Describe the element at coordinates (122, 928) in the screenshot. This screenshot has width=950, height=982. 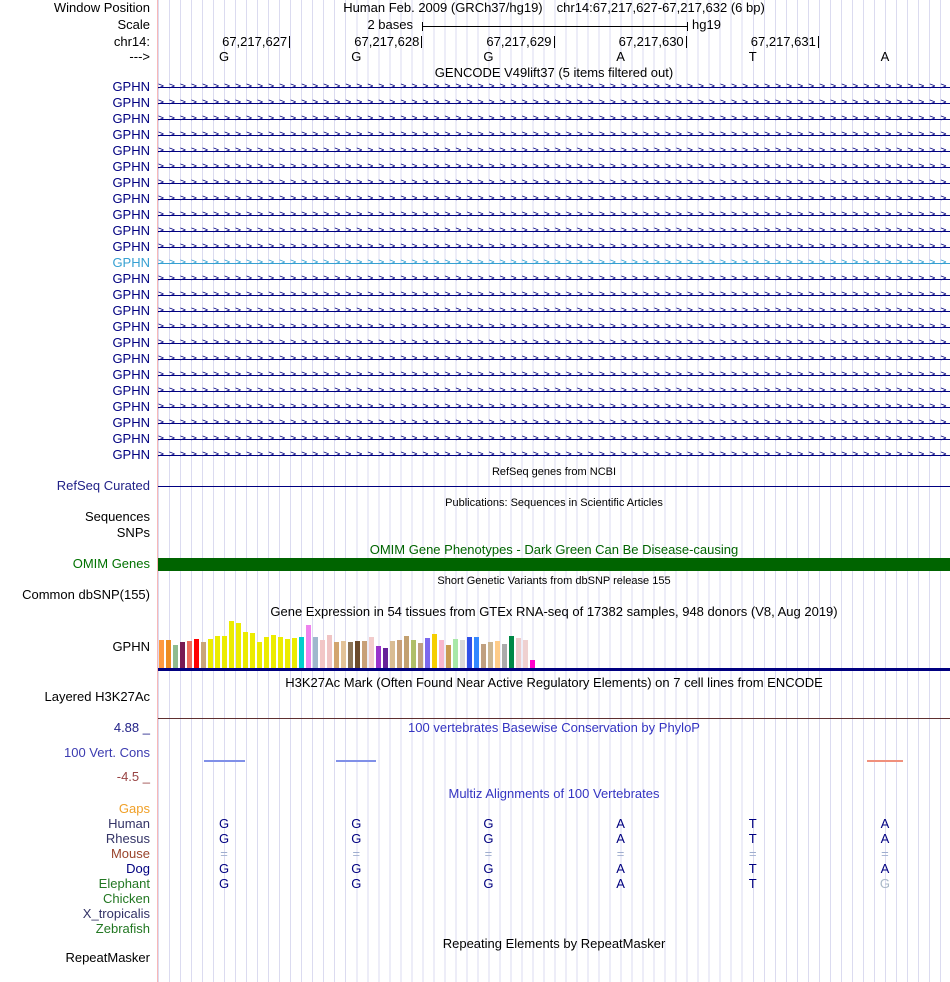
I see `multiz-row-label: Zebrafish` at that location.